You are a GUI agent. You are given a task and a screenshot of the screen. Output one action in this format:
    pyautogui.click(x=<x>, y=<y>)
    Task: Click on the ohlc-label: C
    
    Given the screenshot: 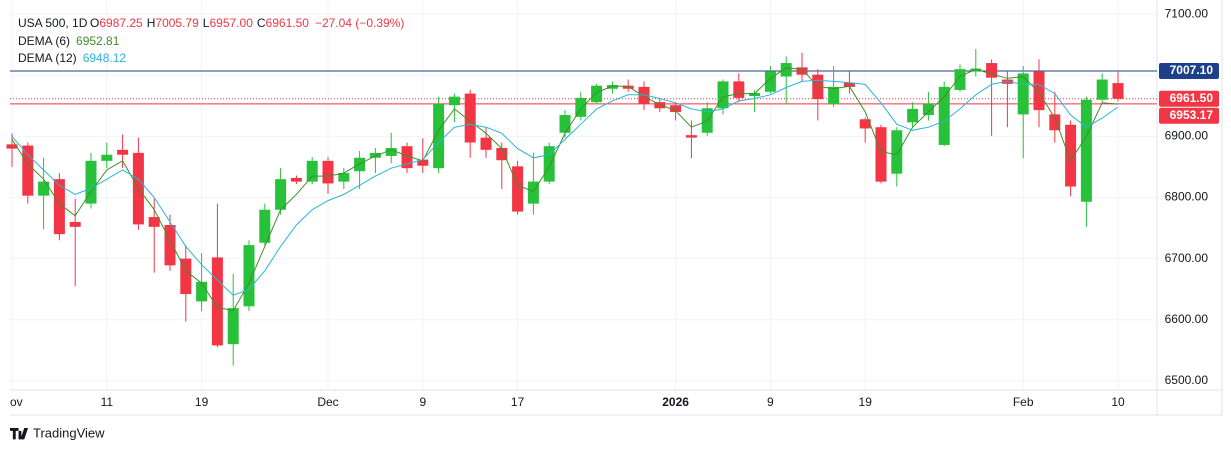 What is the action you would take?
    pyautogui.click(x=261, y=23)
    